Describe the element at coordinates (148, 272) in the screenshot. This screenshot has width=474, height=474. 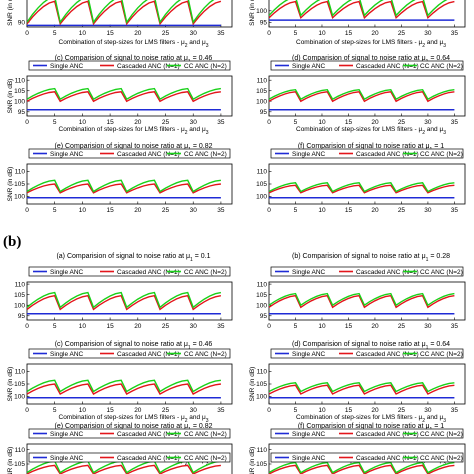
I see `legend-label-a2-1: Cascaded ANC (N=1)` at that location.